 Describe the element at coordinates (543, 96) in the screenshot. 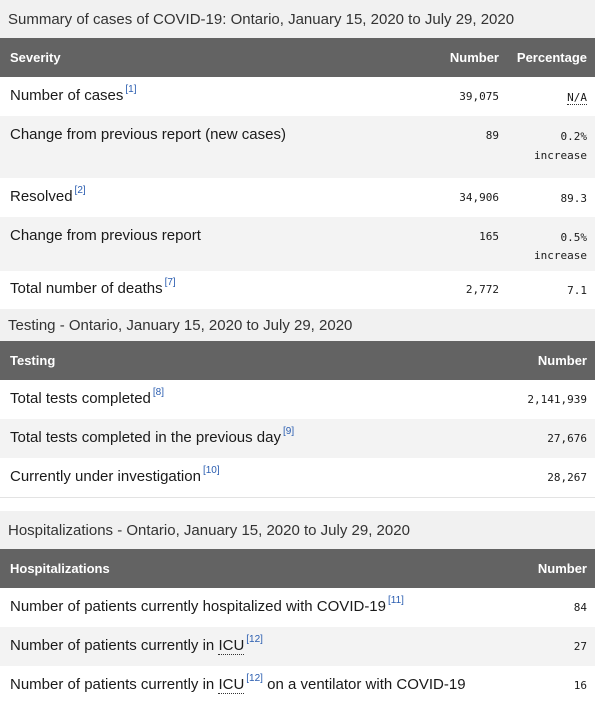

I see `row-percentage: N/A` at that location.